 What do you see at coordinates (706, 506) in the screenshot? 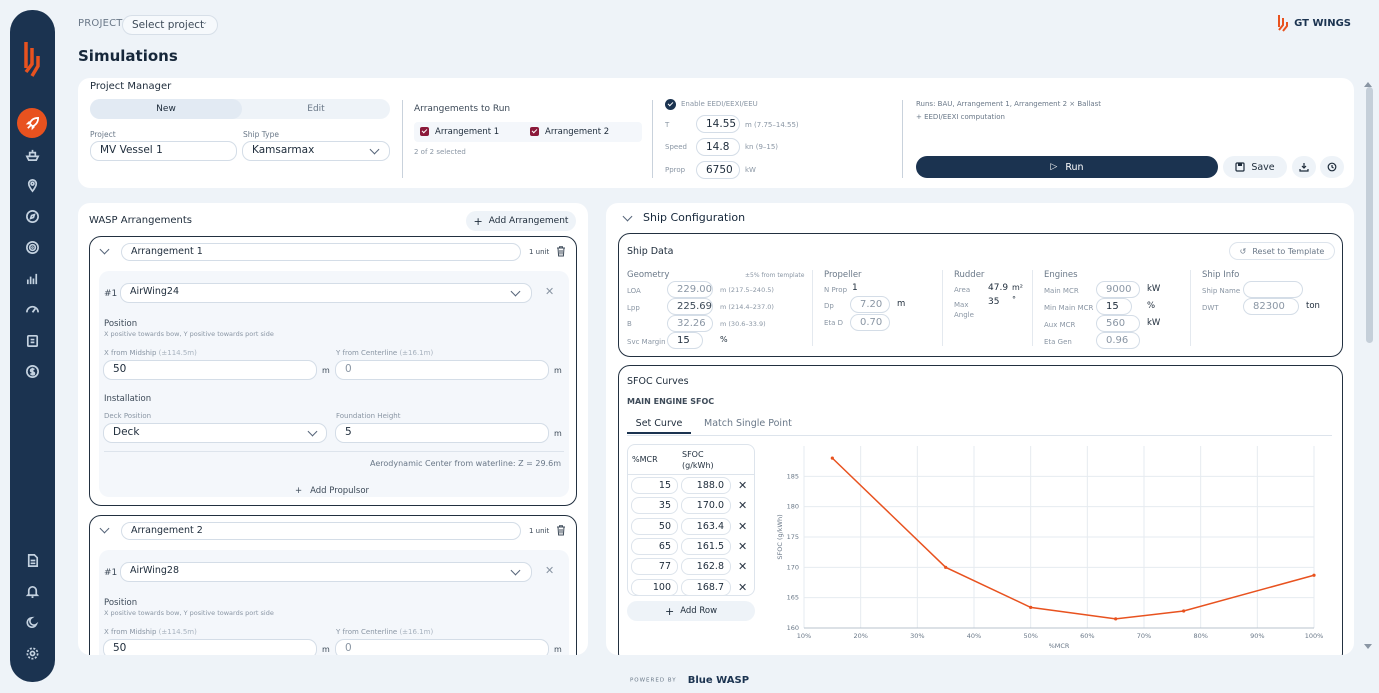
I see `sfoc-cell: 170.0` at bounding box center [706, 506].